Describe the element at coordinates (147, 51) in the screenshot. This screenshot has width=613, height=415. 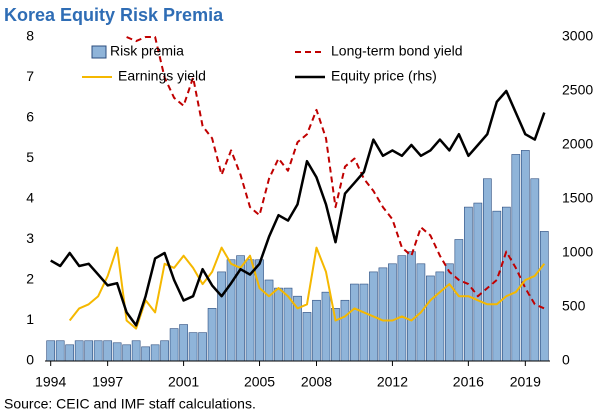
I see `legend-label: Risk premia` at that location.